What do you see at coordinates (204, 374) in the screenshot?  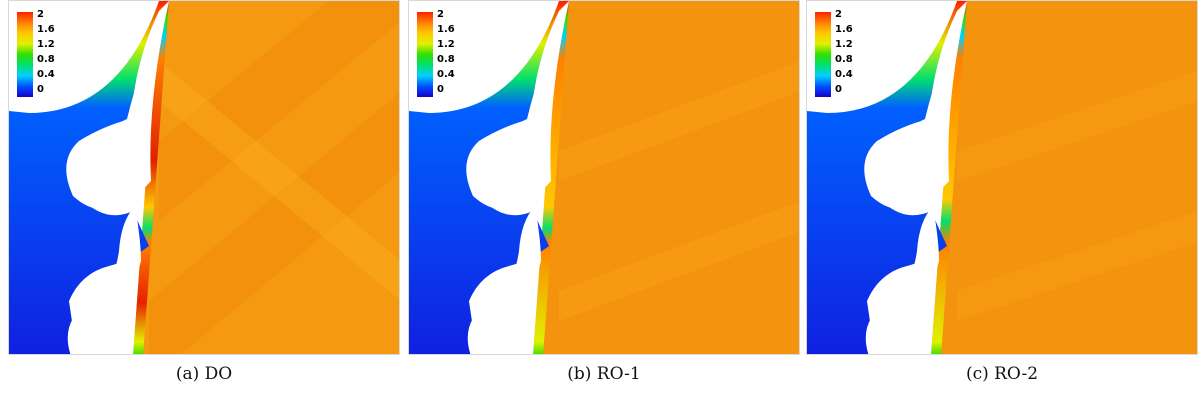 I see `panel-caption: (a) DO` at bounding box center [204, 374].